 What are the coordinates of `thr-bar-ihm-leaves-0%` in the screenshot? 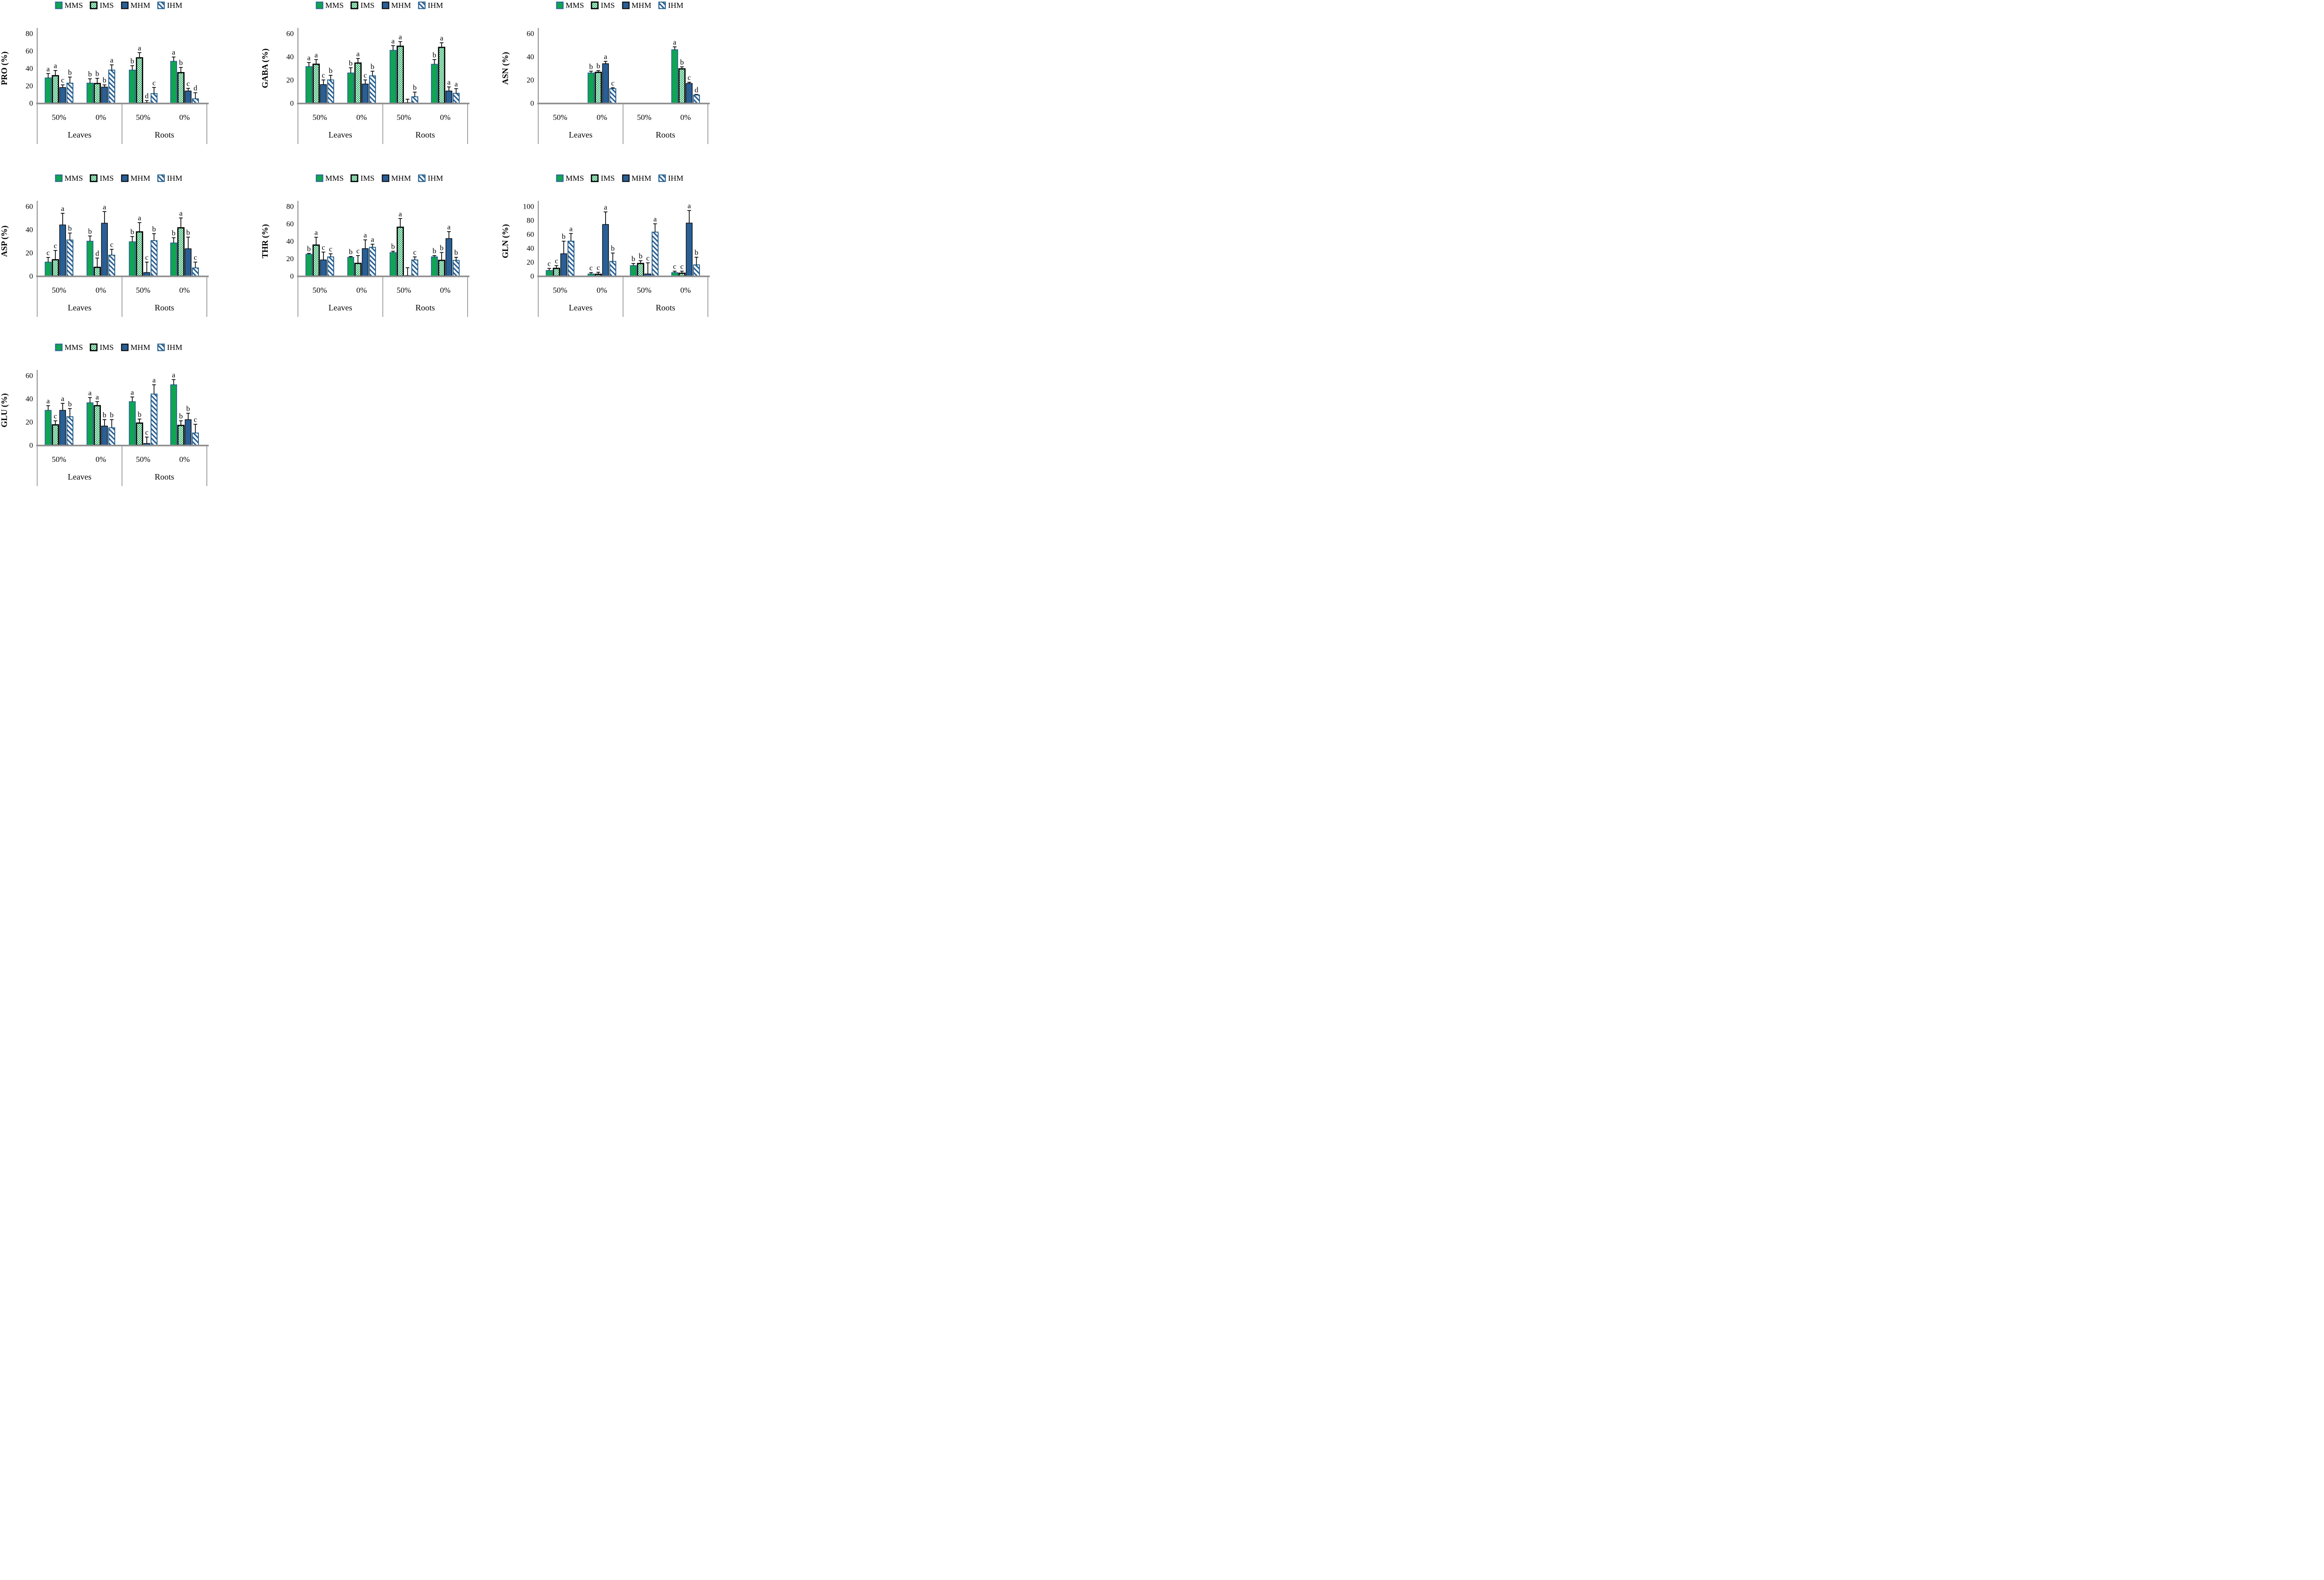 It's located at (372, 261).